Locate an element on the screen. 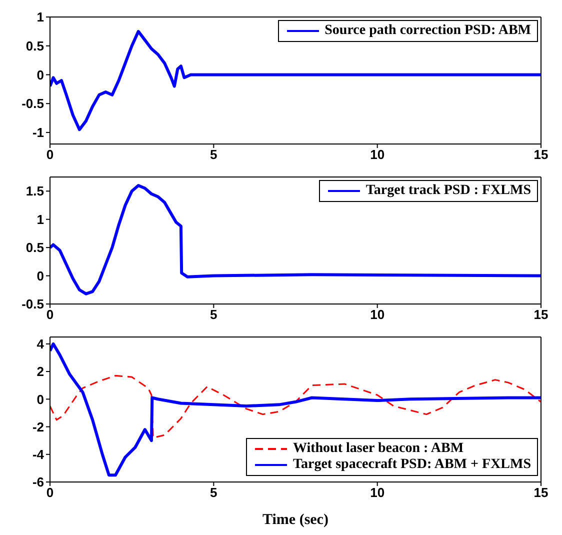 The width and height of the screenshot is (562, 535). y-tick-label: 1.5 is located at coordinates (35, 191).